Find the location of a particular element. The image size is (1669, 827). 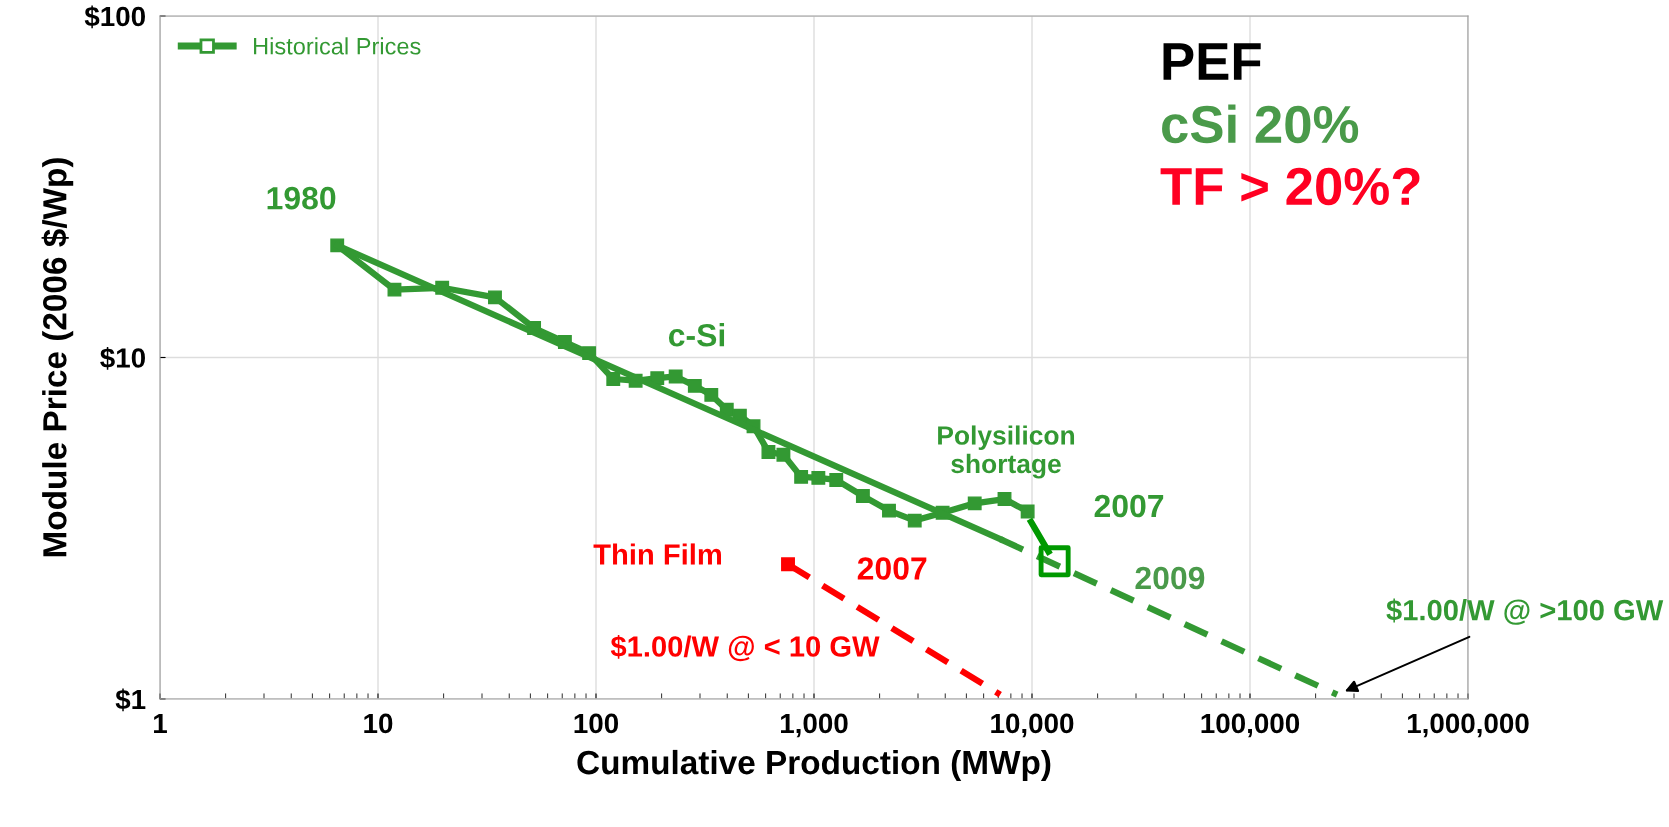

y-tick-label: $1 is located at coordinates (130, 700).